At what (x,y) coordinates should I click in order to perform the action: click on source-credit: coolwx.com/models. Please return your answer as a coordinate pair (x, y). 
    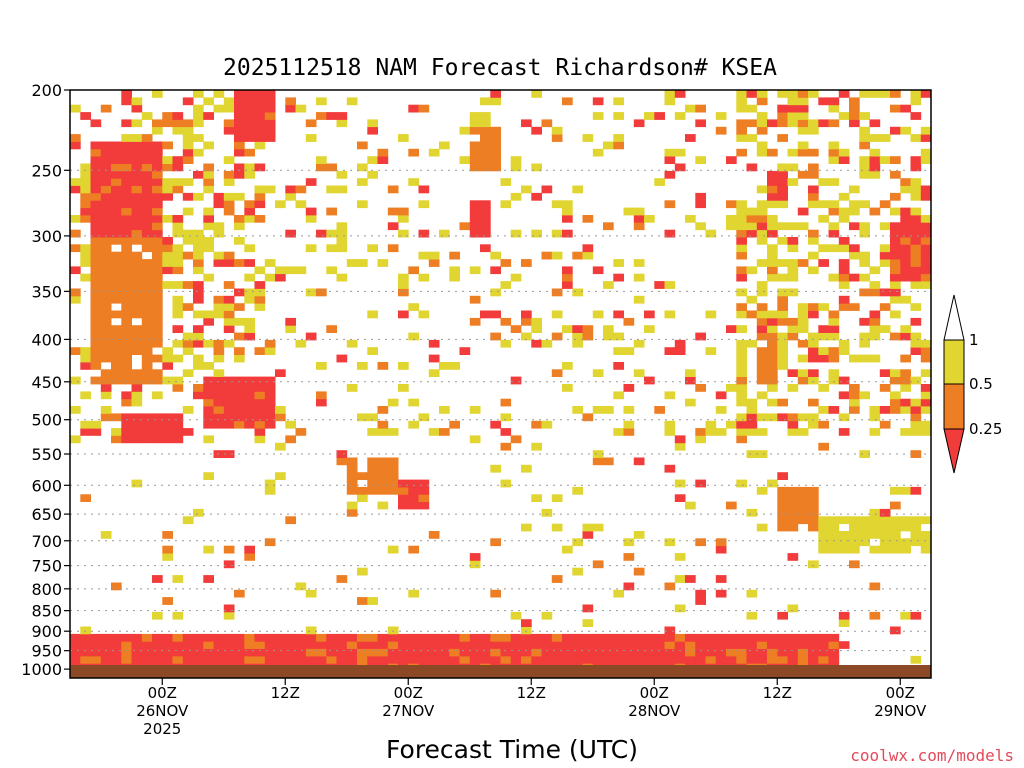
    Looking at the image, I should click on (932, 755).